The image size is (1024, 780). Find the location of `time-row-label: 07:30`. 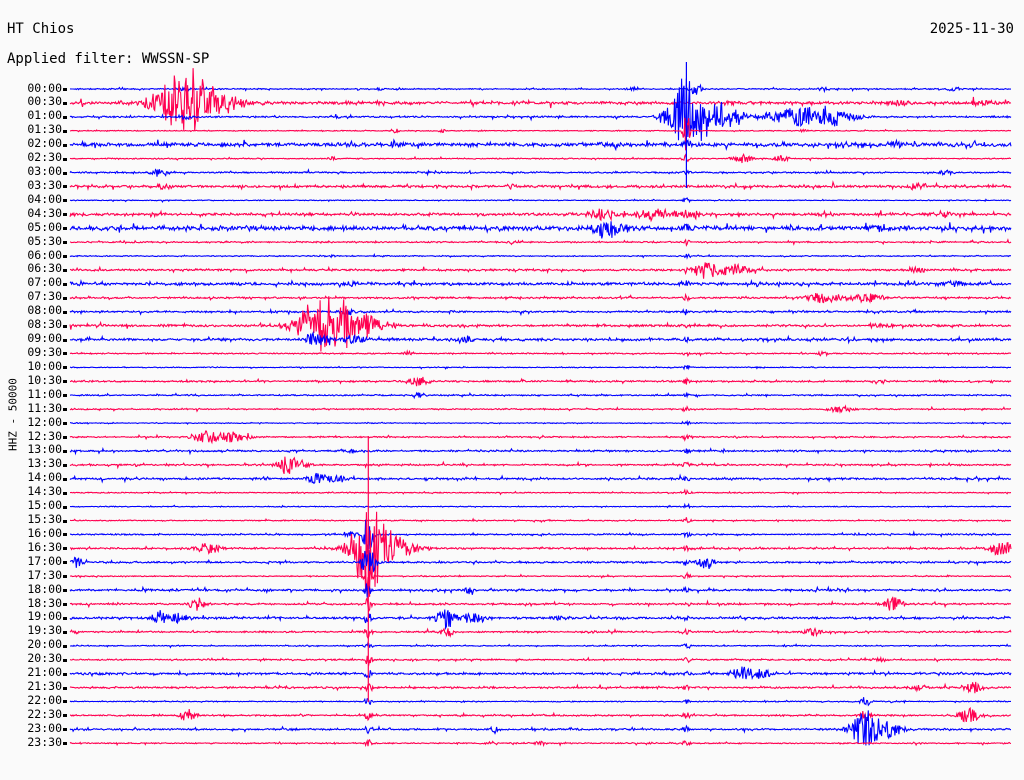

time-row-label: 07:30 is located at coordinates (44, 296).